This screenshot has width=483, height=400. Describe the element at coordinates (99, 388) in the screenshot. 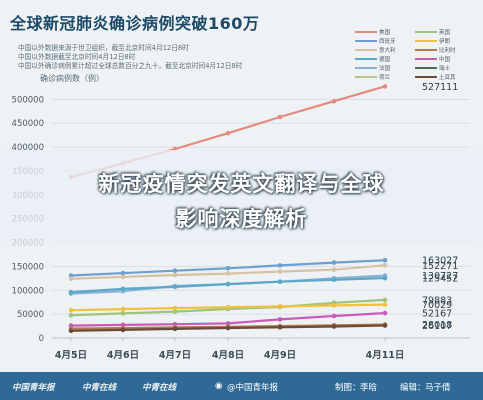

I see `youth-logo: 中青在线` at that location.